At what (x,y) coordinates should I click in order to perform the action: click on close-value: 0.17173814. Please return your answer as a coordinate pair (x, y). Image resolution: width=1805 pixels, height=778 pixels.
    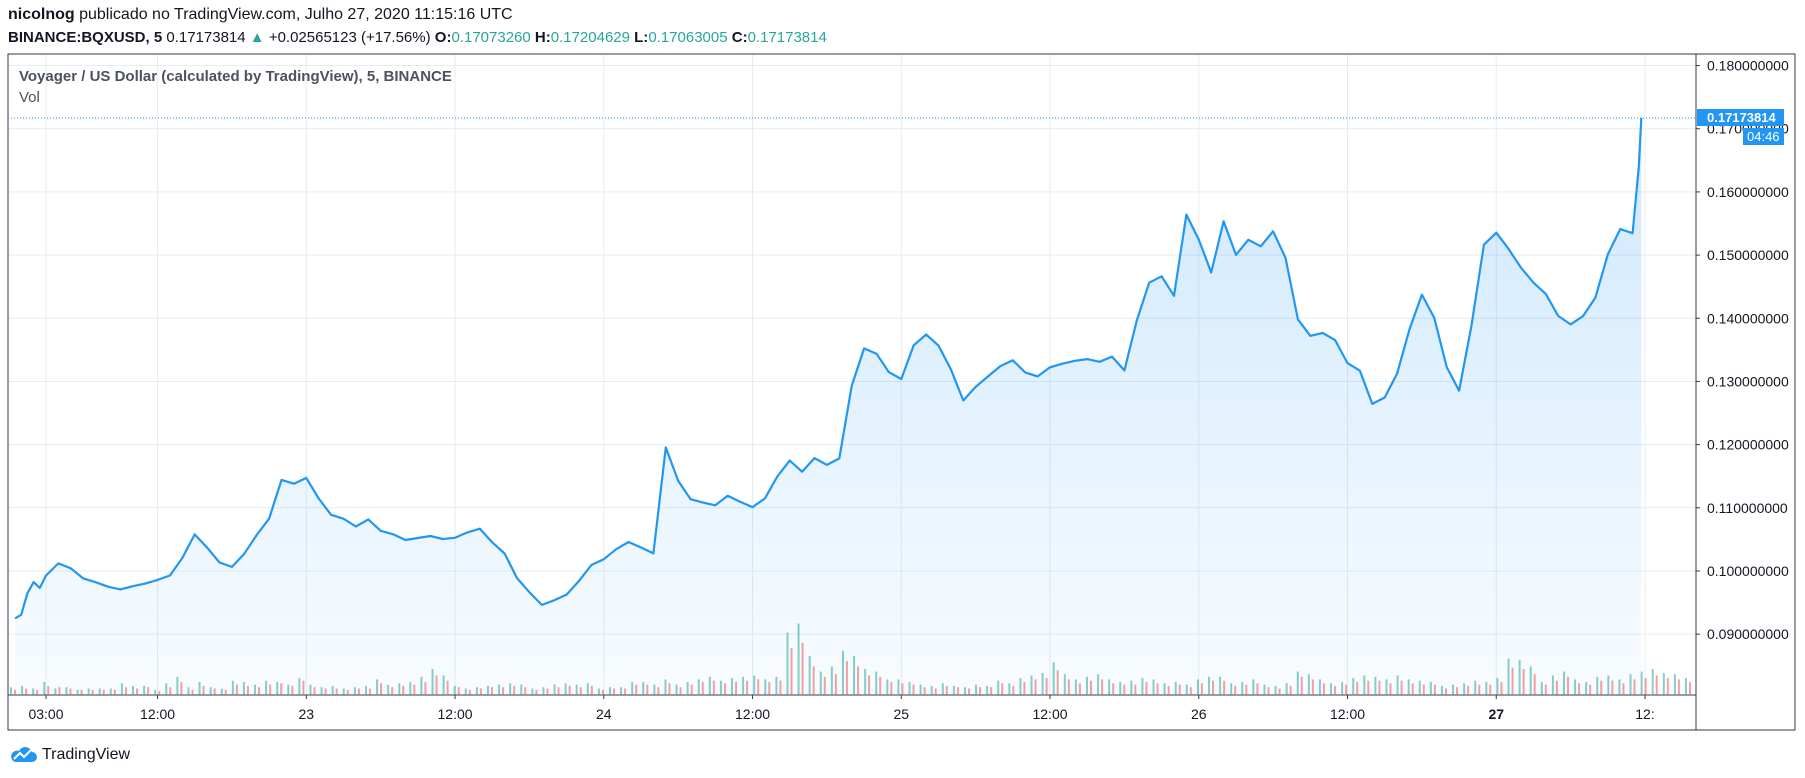
    Looking at the image, I should click on (787, 37).